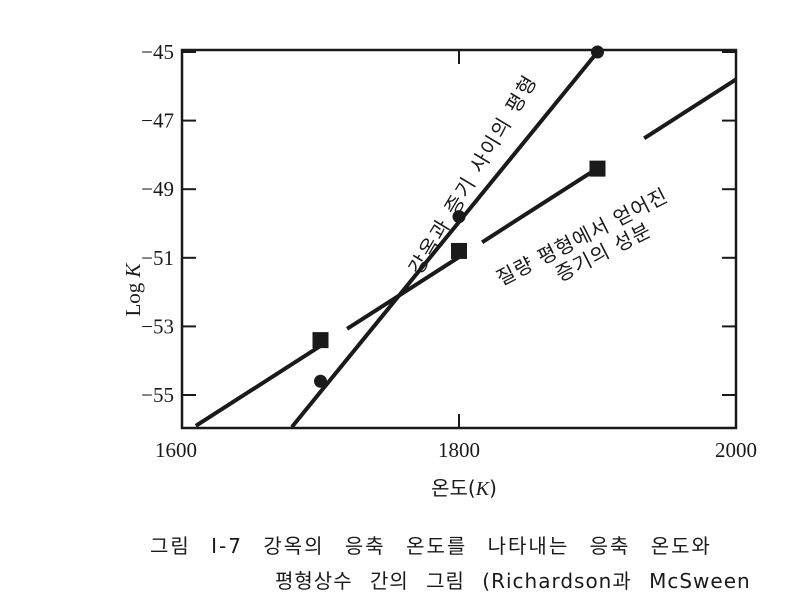 The image size is (789, 604). What do you see at coordinates (431, 546) in the screenshot?
I see `caption-line-1: 그림 I-7 강옥의 응축 온도를 나타내는 응축 온도와` at bounding box center [431, 546].